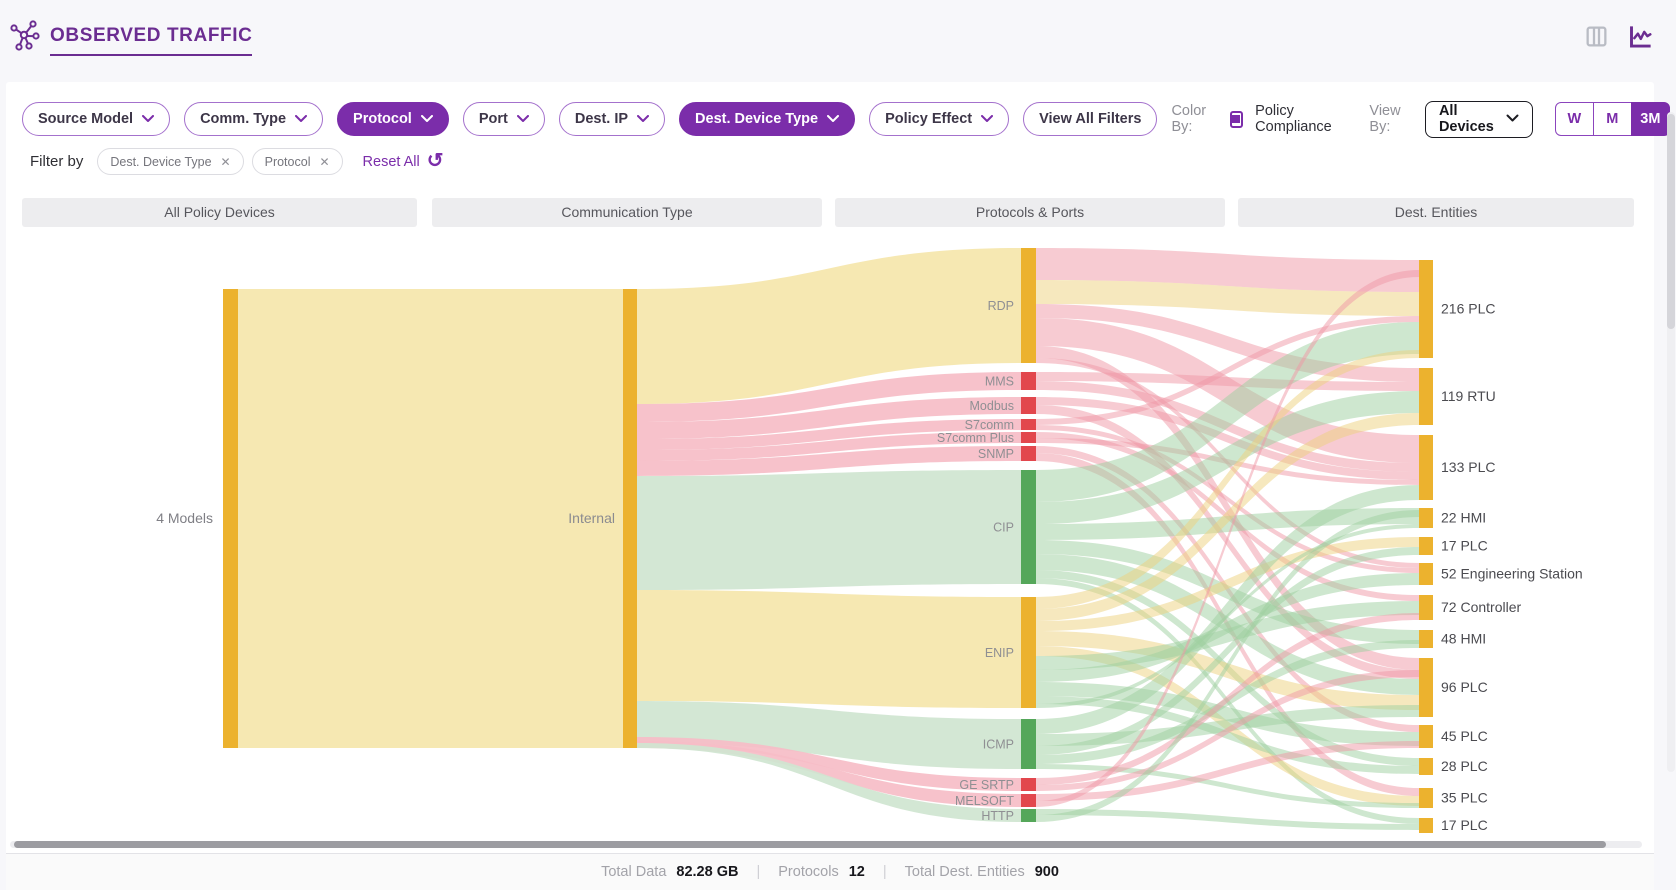 This screenshot has width=1676, height=890. What do you see at coordinates (1028, 381) in the screenshot?
I see `sankey-node-mms` at bounding box center [1028, 381].